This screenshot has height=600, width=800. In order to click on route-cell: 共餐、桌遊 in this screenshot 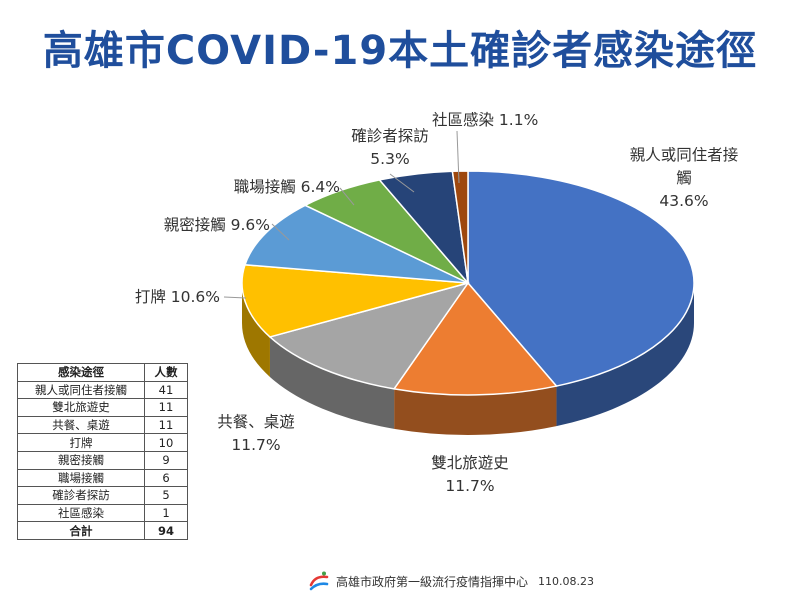, I will do `click(81, 425)`.